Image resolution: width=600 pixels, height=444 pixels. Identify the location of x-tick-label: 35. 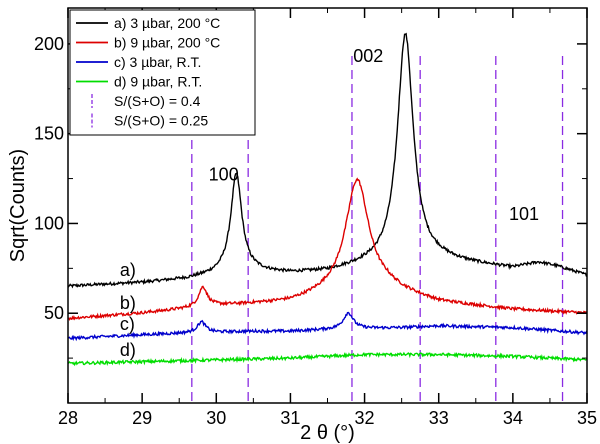
(587, 418).